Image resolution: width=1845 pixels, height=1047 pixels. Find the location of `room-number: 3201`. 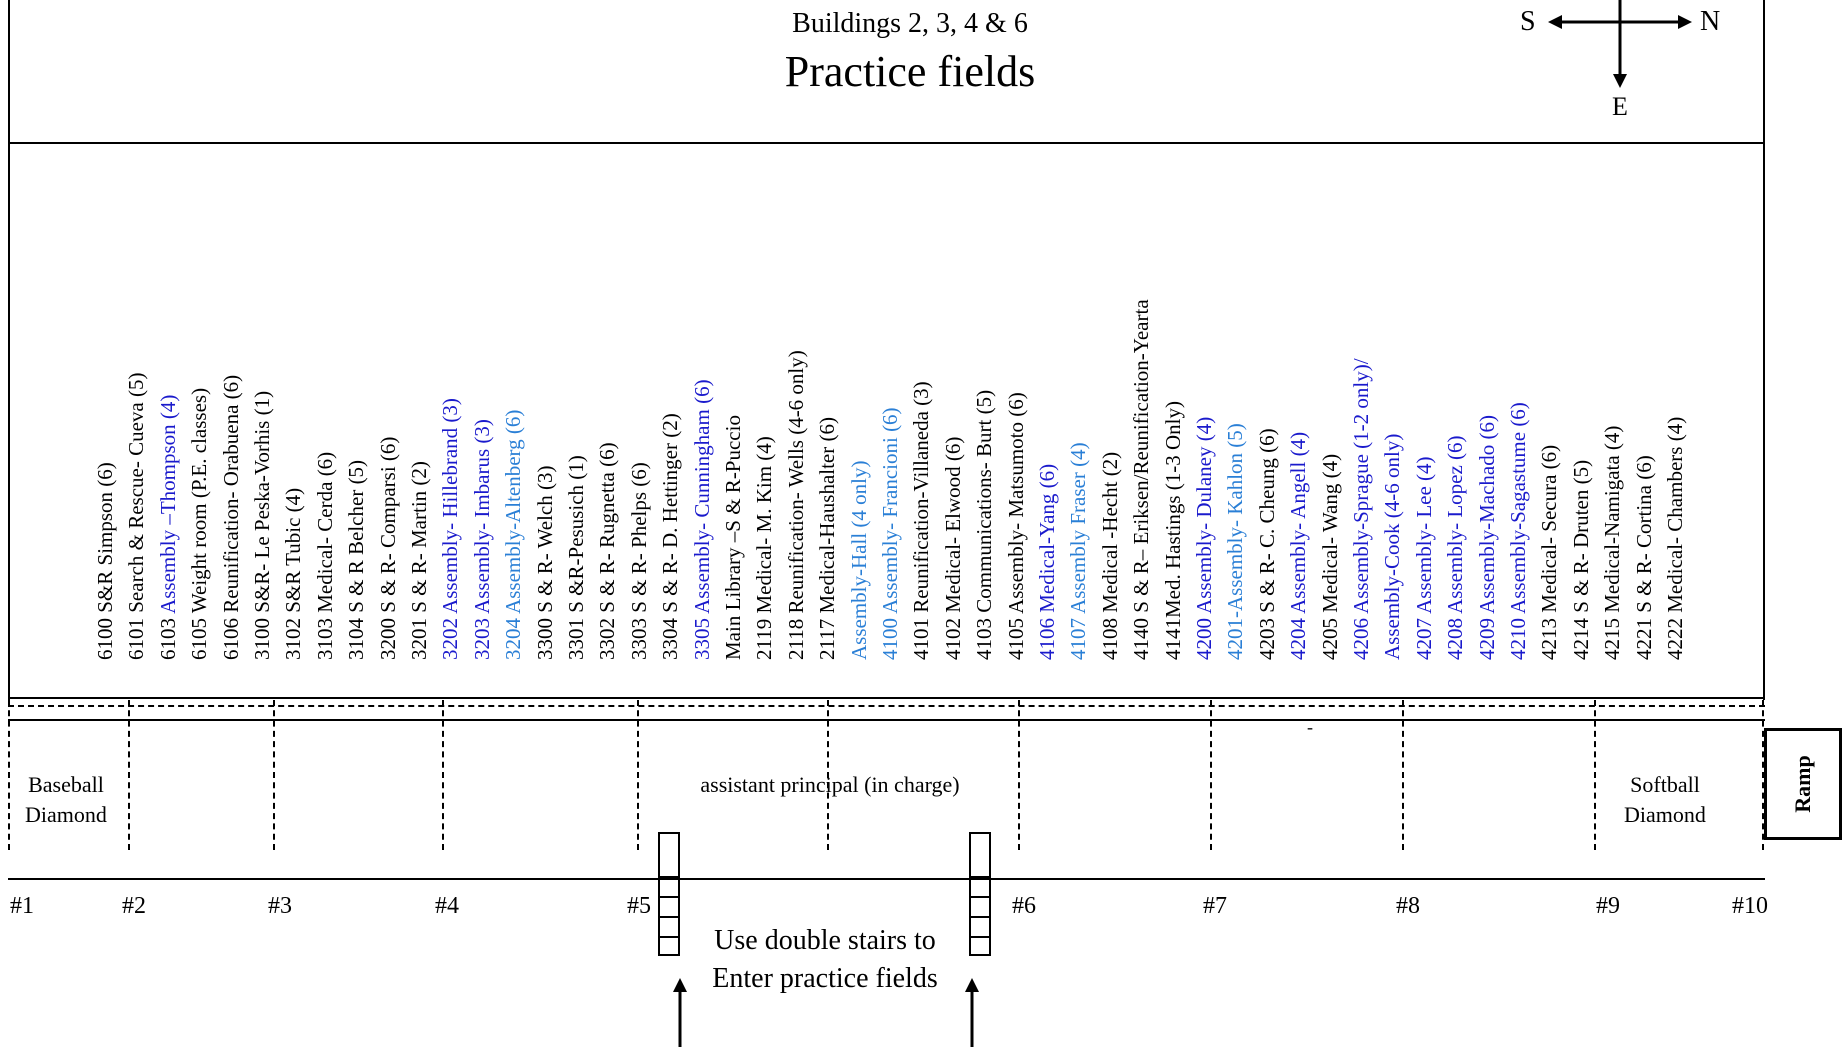

room-number: 3201 is located at coordinates (419, 636).